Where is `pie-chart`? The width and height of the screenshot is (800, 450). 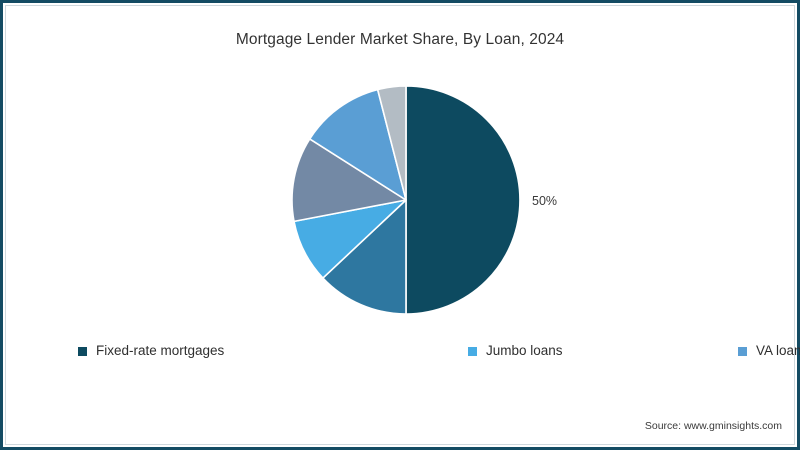 pie-chart is located at coordinates (406, 200).